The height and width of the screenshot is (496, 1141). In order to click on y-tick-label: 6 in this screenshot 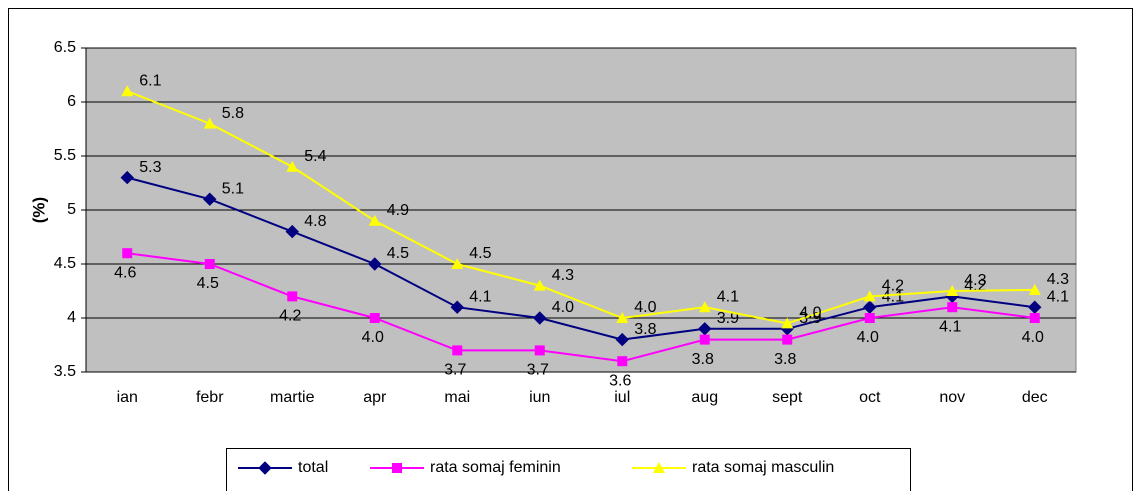, I will do `click(71, 101)`.